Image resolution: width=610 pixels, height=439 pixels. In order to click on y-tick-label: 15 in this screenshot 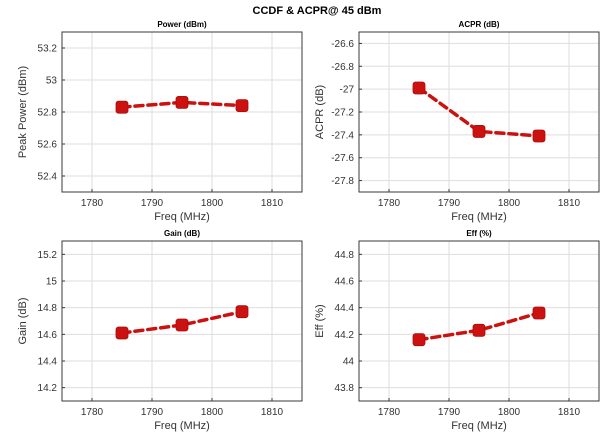, I will do `click(52, 282)`.